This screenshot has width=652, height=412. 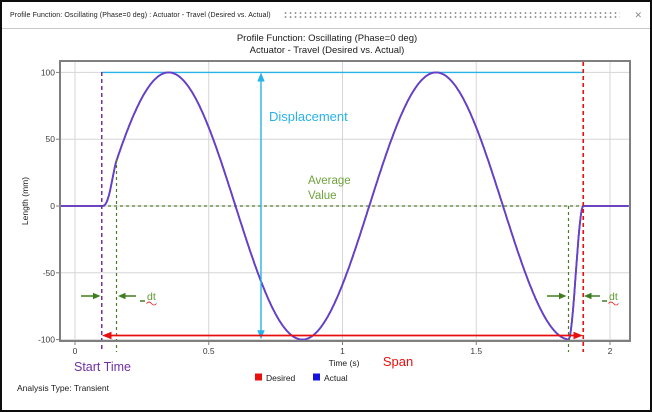 What do you see at coordinates (316, 377) in the screenshot?
I see `legend-swatch-actual` at bounding box center [316, 377].